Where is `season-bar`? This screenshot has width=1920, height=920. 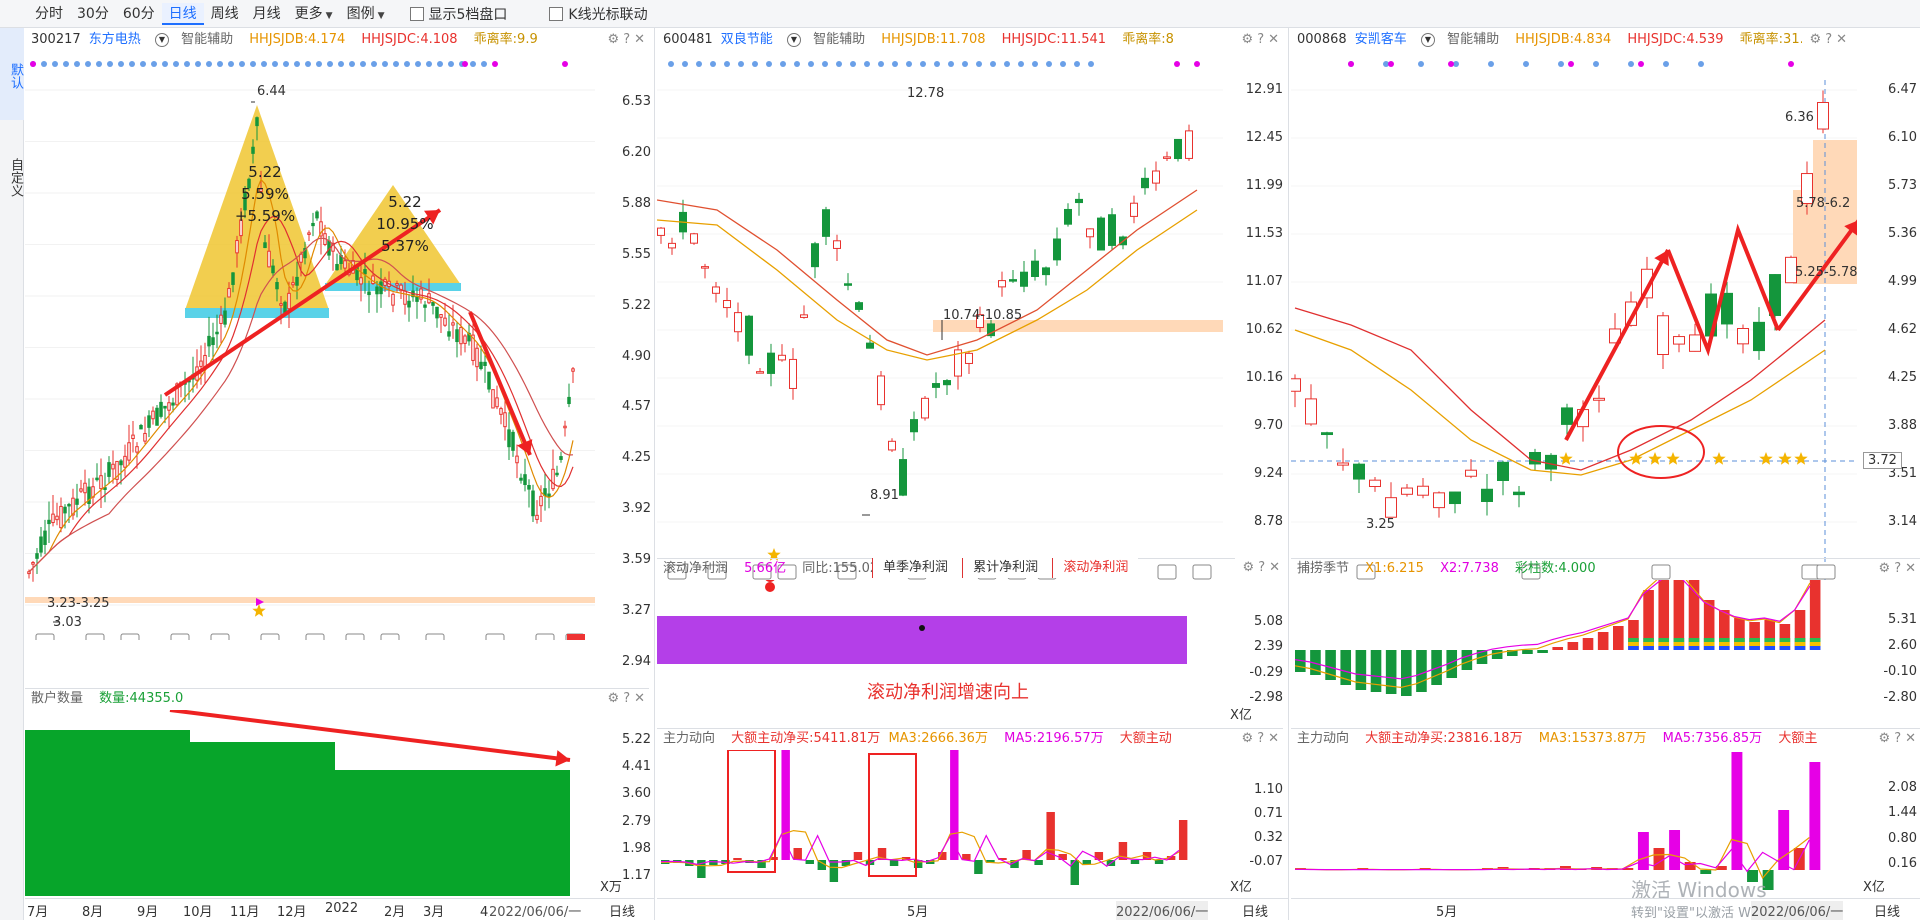 season-bar is located at coordinates (1664, 615).